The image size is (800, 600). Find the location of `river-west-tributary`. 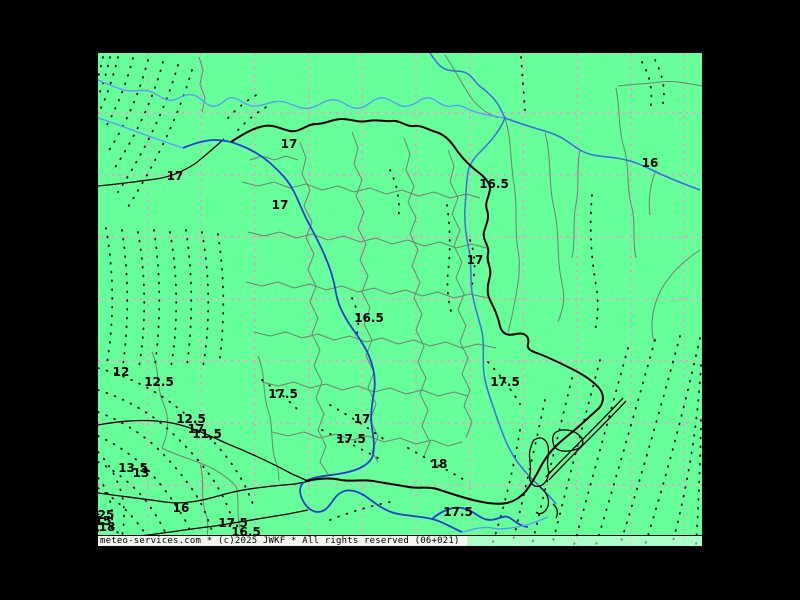

river-west-tributary is located at coordinates (141, 133).